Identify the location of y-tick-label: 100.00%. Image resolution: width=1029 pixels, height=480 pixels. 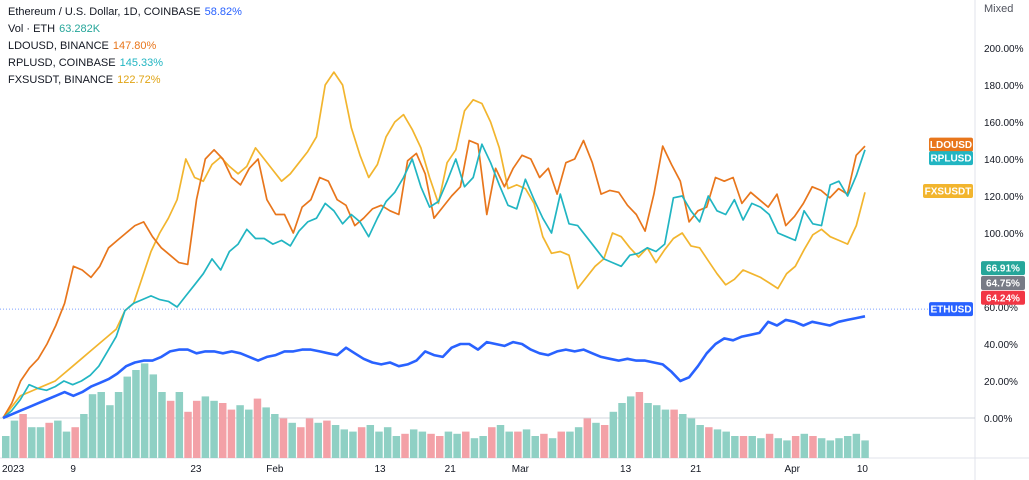
(1004, 234).